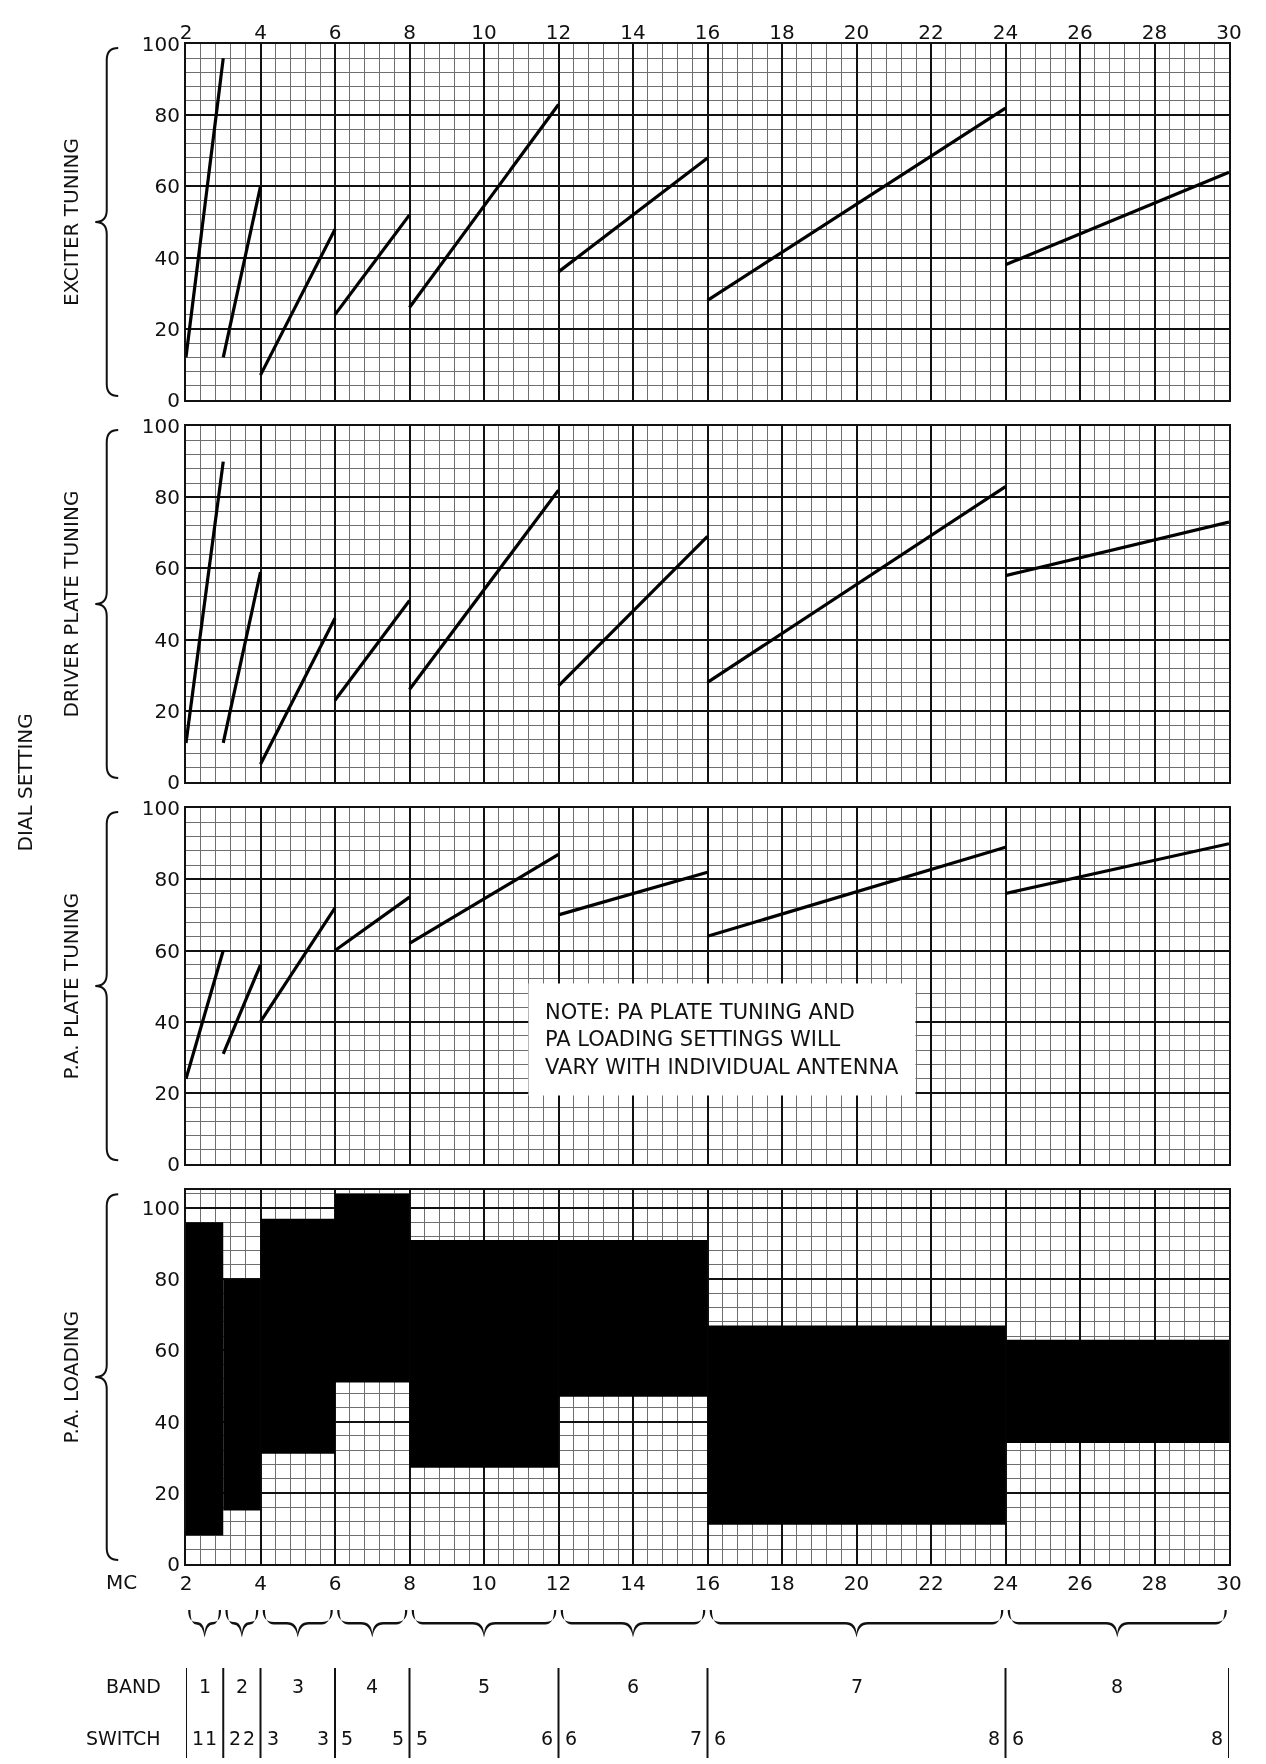 The image size is (1266, 1764). What do you see at coordinates (707, 32) in the screenshot?
I see `x2-tick-label: 16` at bounding box center [707, 32].